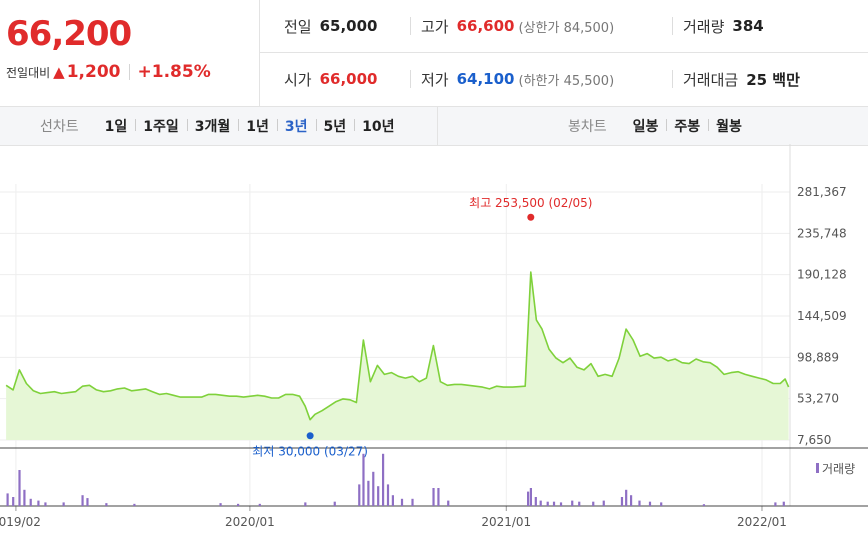 Image resolution: width=868 pixels, height=537 pixels. I want to click on change-divider, so click(129, 72).